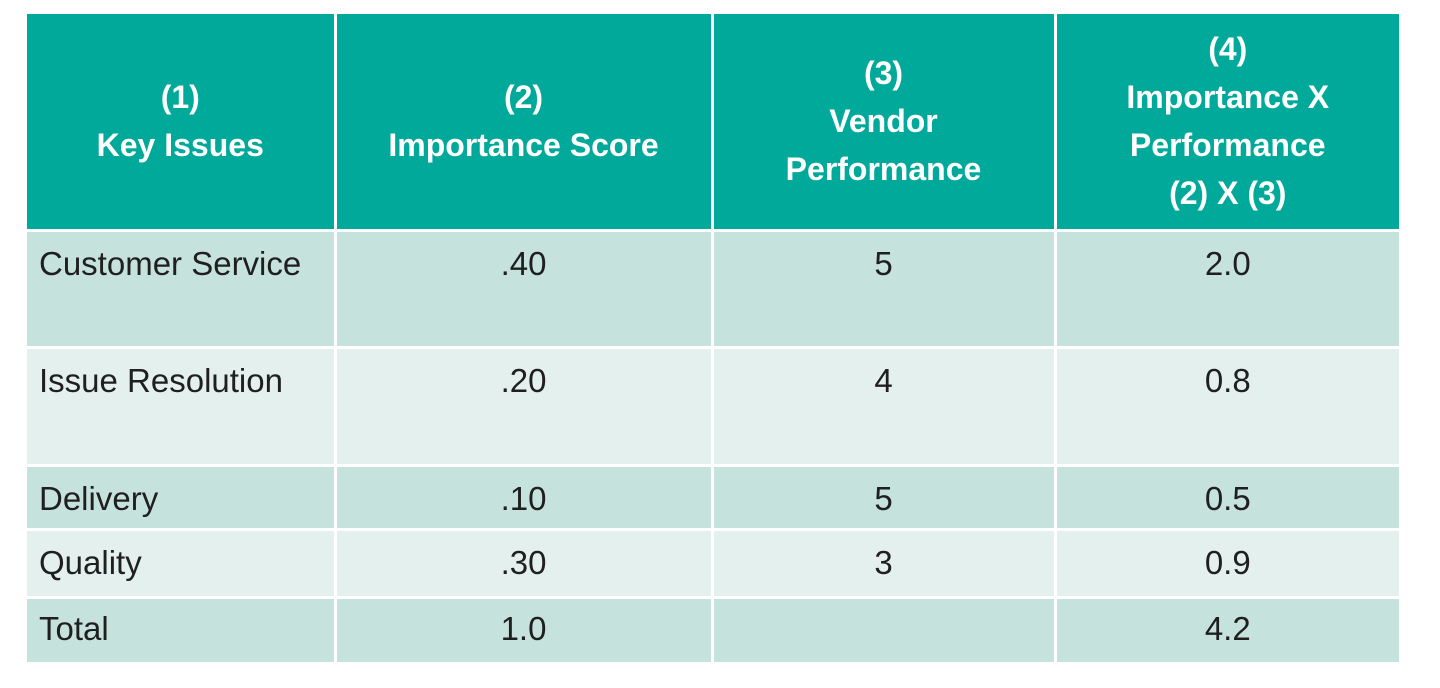  Describe the element at coordinates (524, 564) in the screenshot. I see `importance-score-cell: .30` at that location.